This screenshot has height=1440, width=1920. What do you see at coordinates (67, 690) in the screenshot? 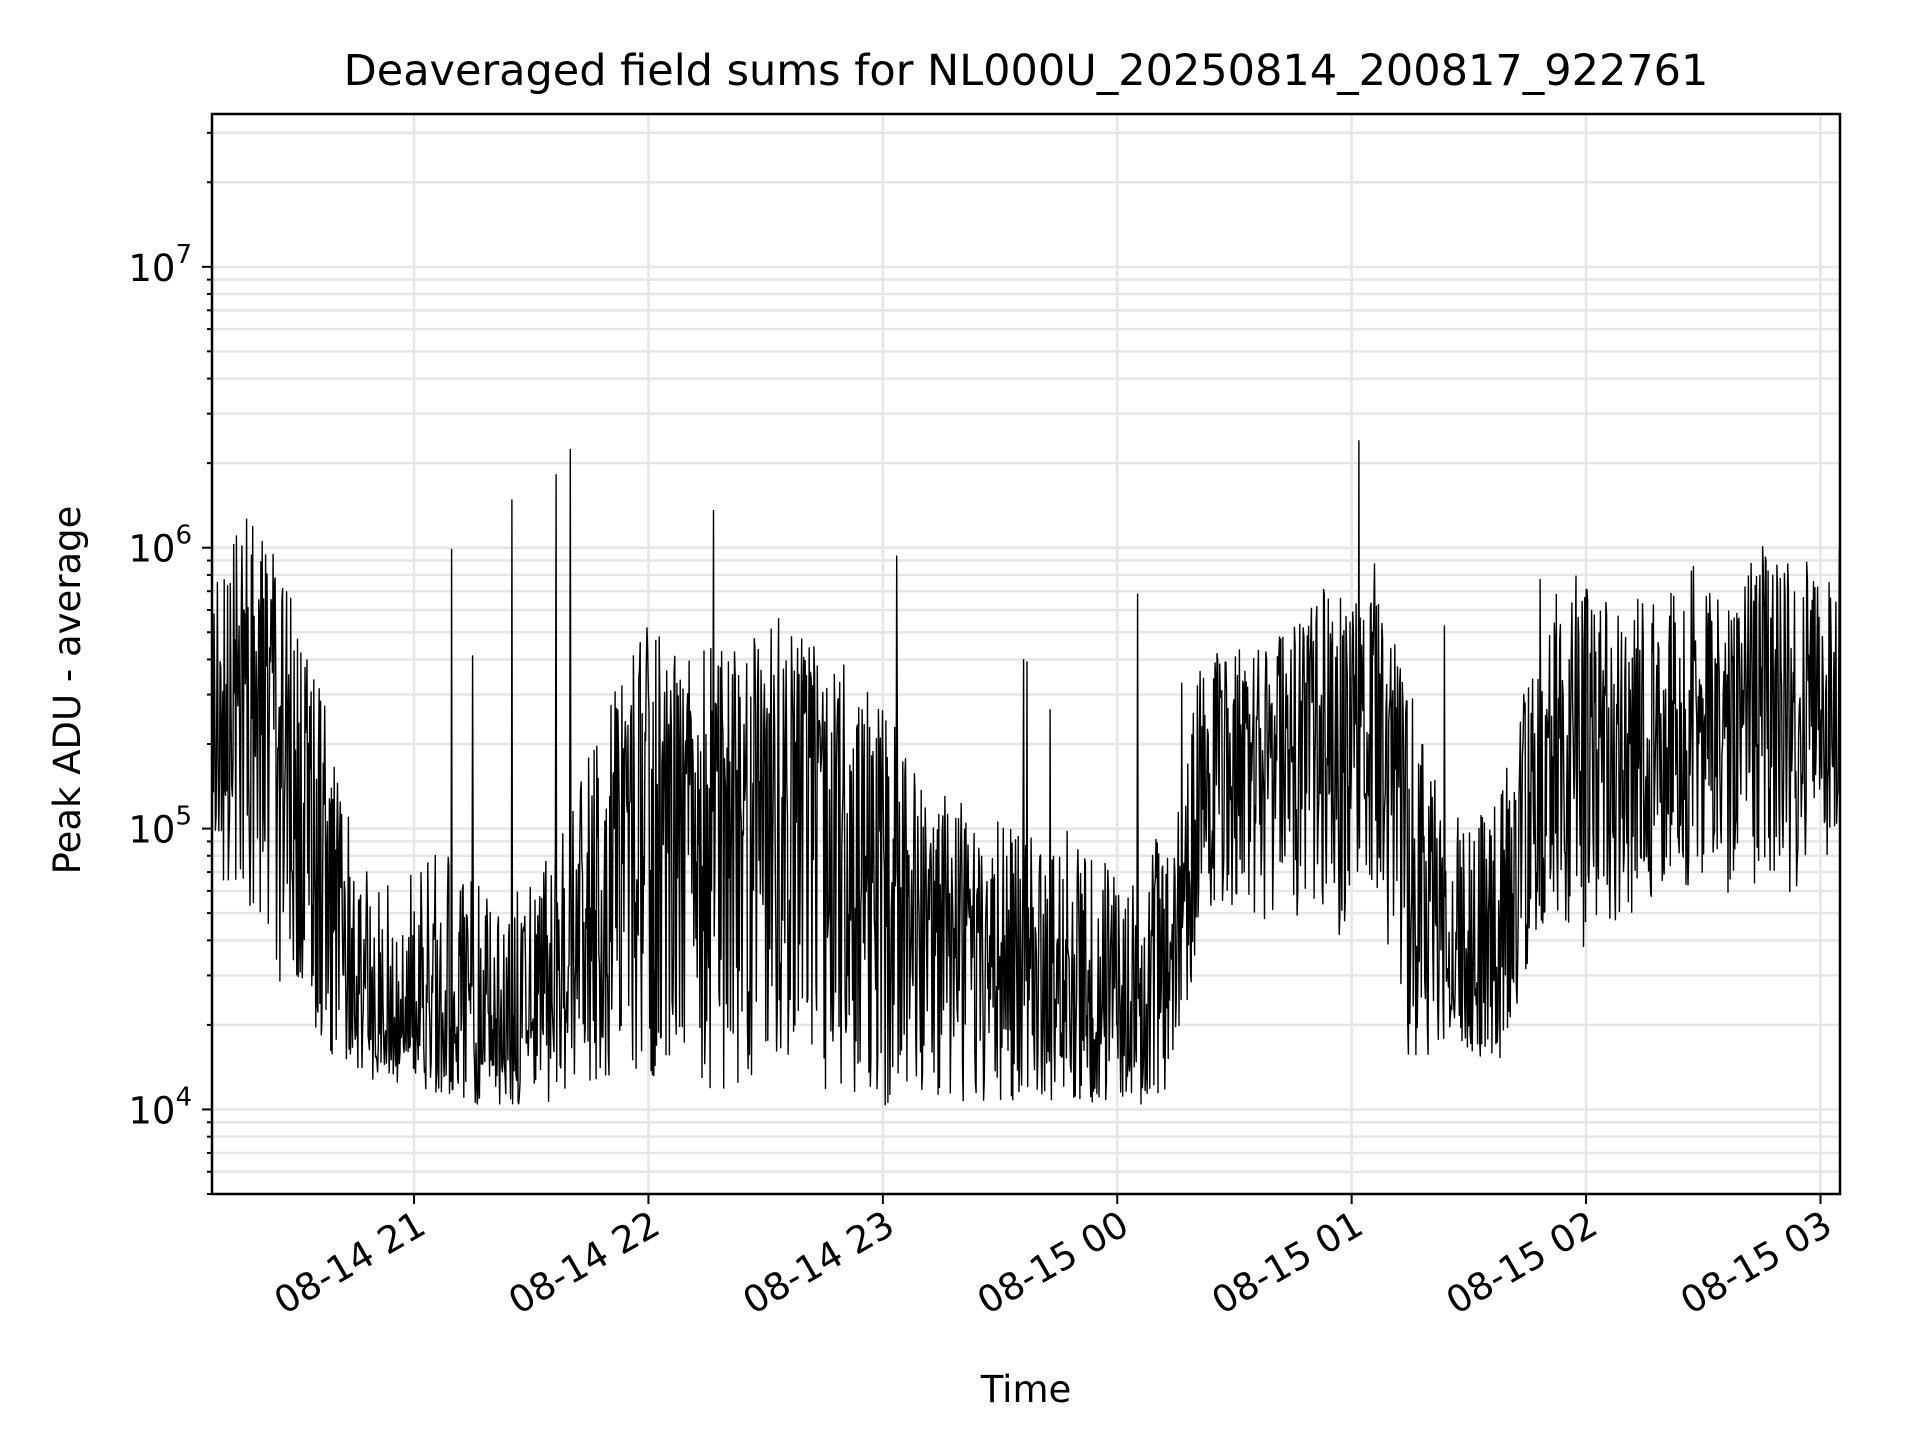
I see `y-axis-label: Peak ADU - average` at bounding box center [67, 690].